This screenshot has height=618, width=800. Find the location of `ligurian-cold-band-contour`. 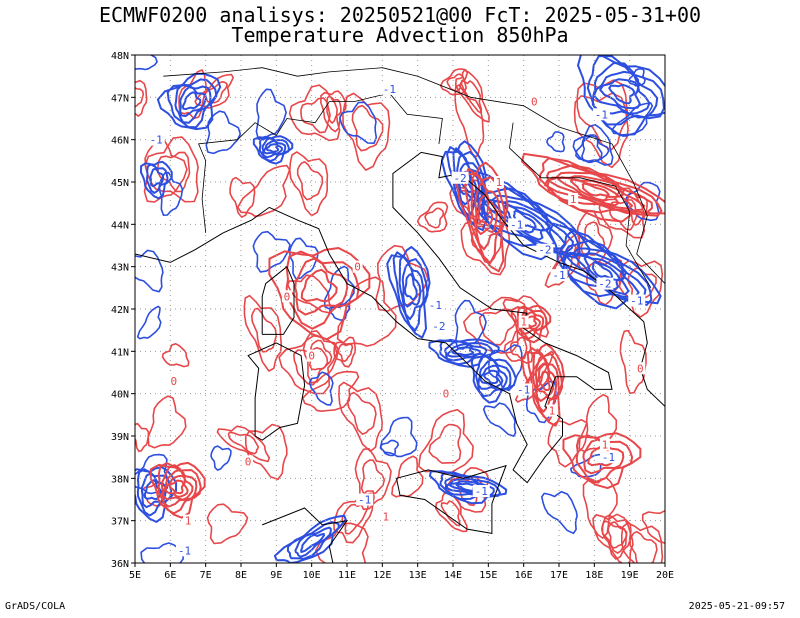

ligurian-cold-band-contour is located at coordinates (156, 180).